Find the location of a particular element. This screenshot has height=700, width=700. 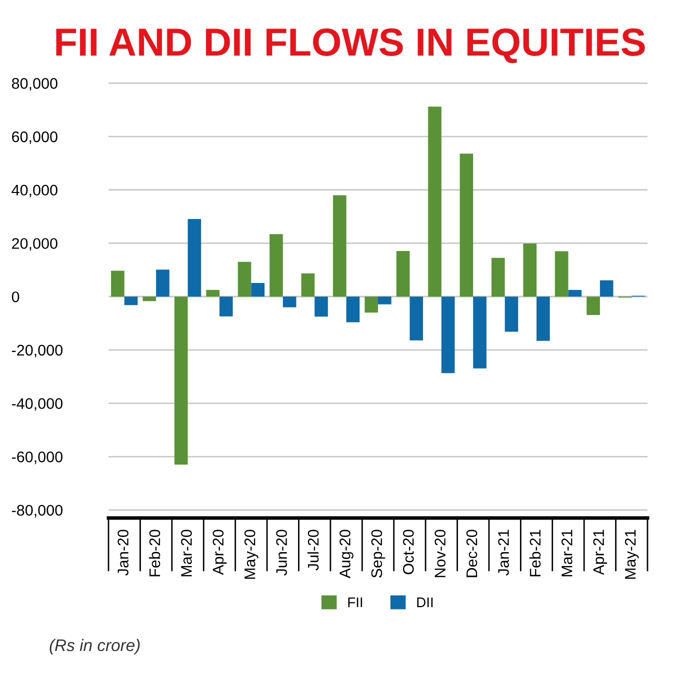

y-tick-label: -20,000 is located at coordinates (37, 351).